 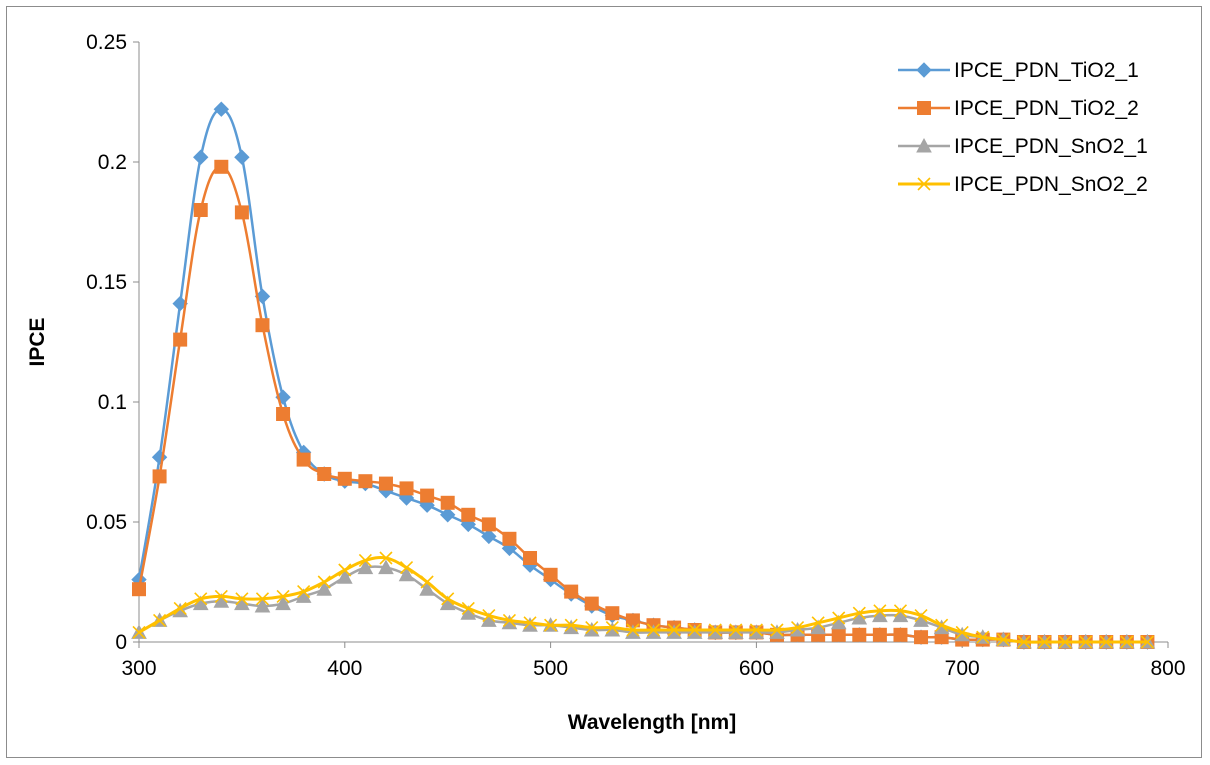 What do you see at coordinates (550, 668) in the screenshot?
I see `x-tick-label: 500` at bounding box center [550, 668].